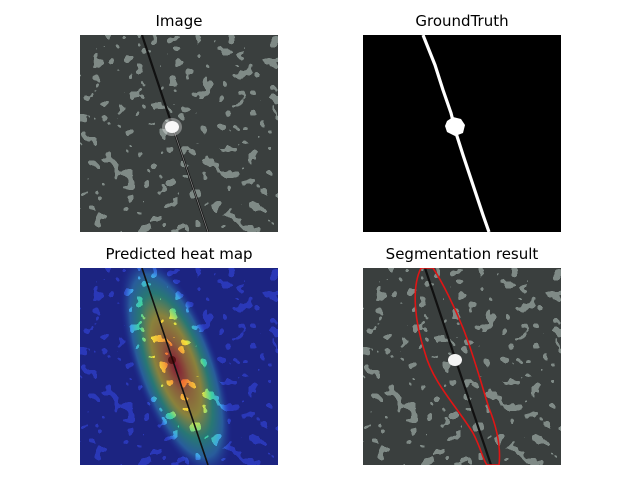 The width and height of the screenshot is (640, 480). What do you see at coordinates (179, 254) in the screenshot?
I see `panel-title-heatmap: Predicted heat map` at bounding box center [179, 254].